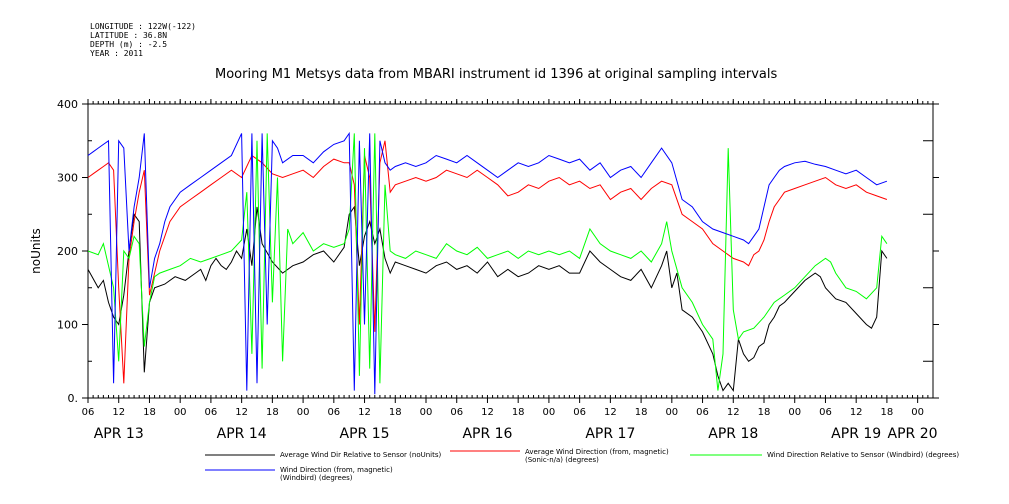 This screenshot has width=1009, height=504. Describe the element at coordinates (73, 398) in the screenshot. I see `y-tick-label: 0.` at that location.